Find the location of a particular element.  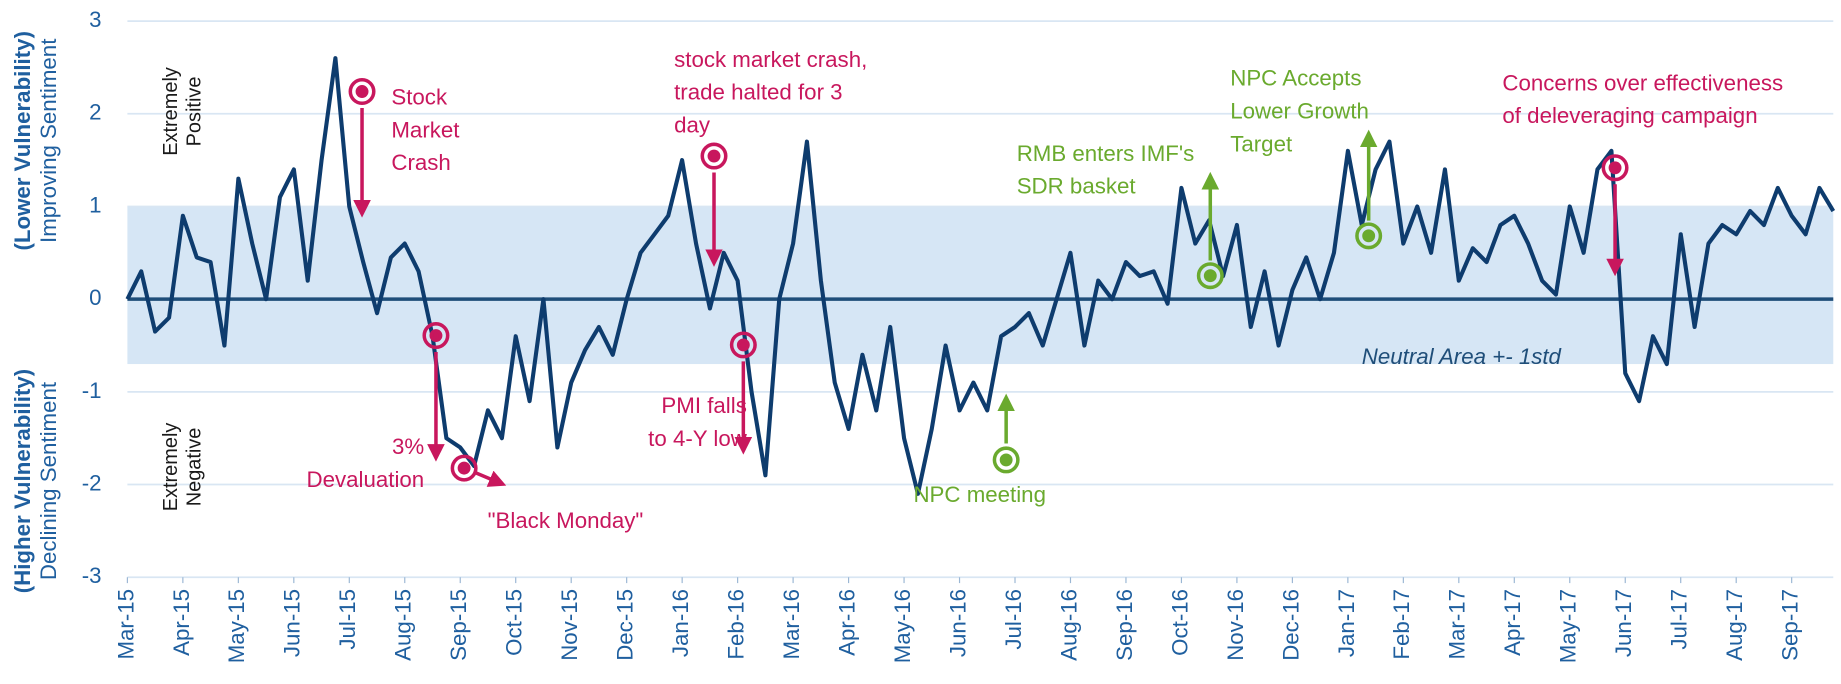

x-tick-label: Feb-16 is located at coordinates (736, 624).